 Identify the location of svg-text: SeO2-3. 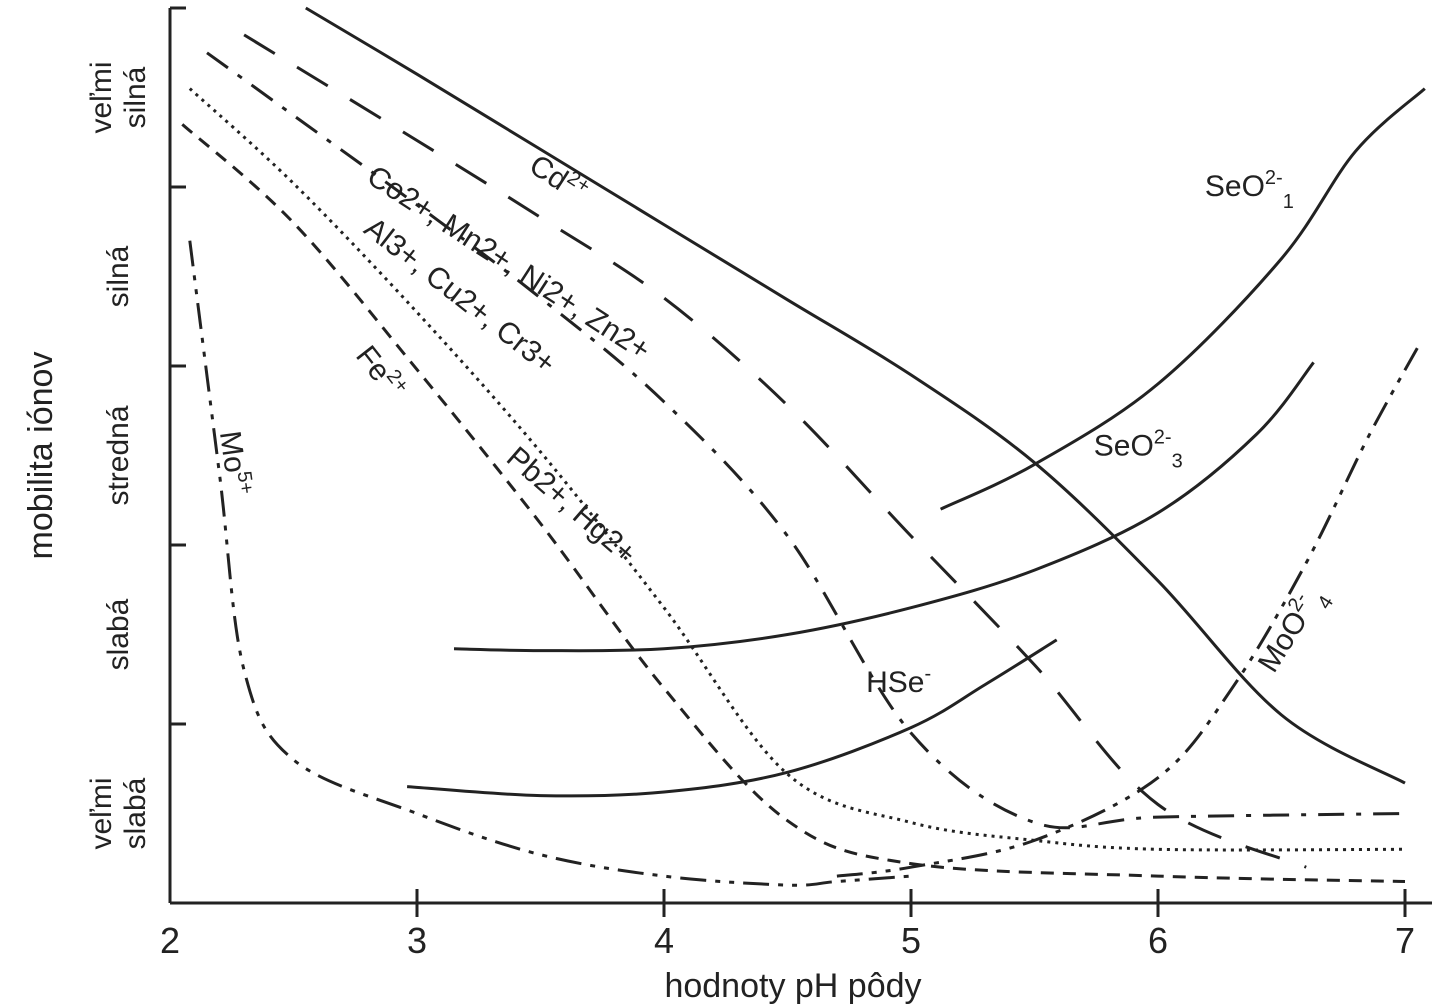
(1138, 450).